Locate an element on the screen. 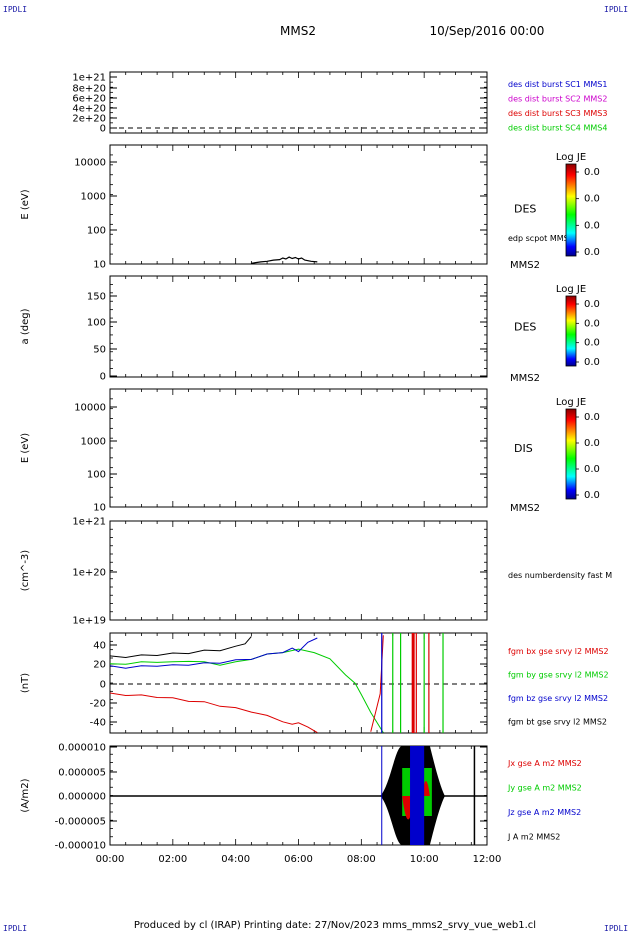 This screenshot has width=630, height=934. legend-entry: des dist burst SC1 MMS1 is located at coordinates (557, 84).